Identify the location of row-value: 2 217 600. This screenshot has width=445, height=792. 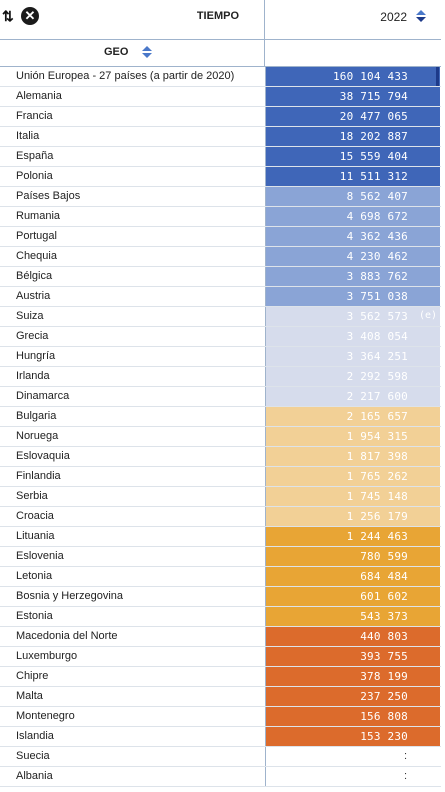
(377, 396).